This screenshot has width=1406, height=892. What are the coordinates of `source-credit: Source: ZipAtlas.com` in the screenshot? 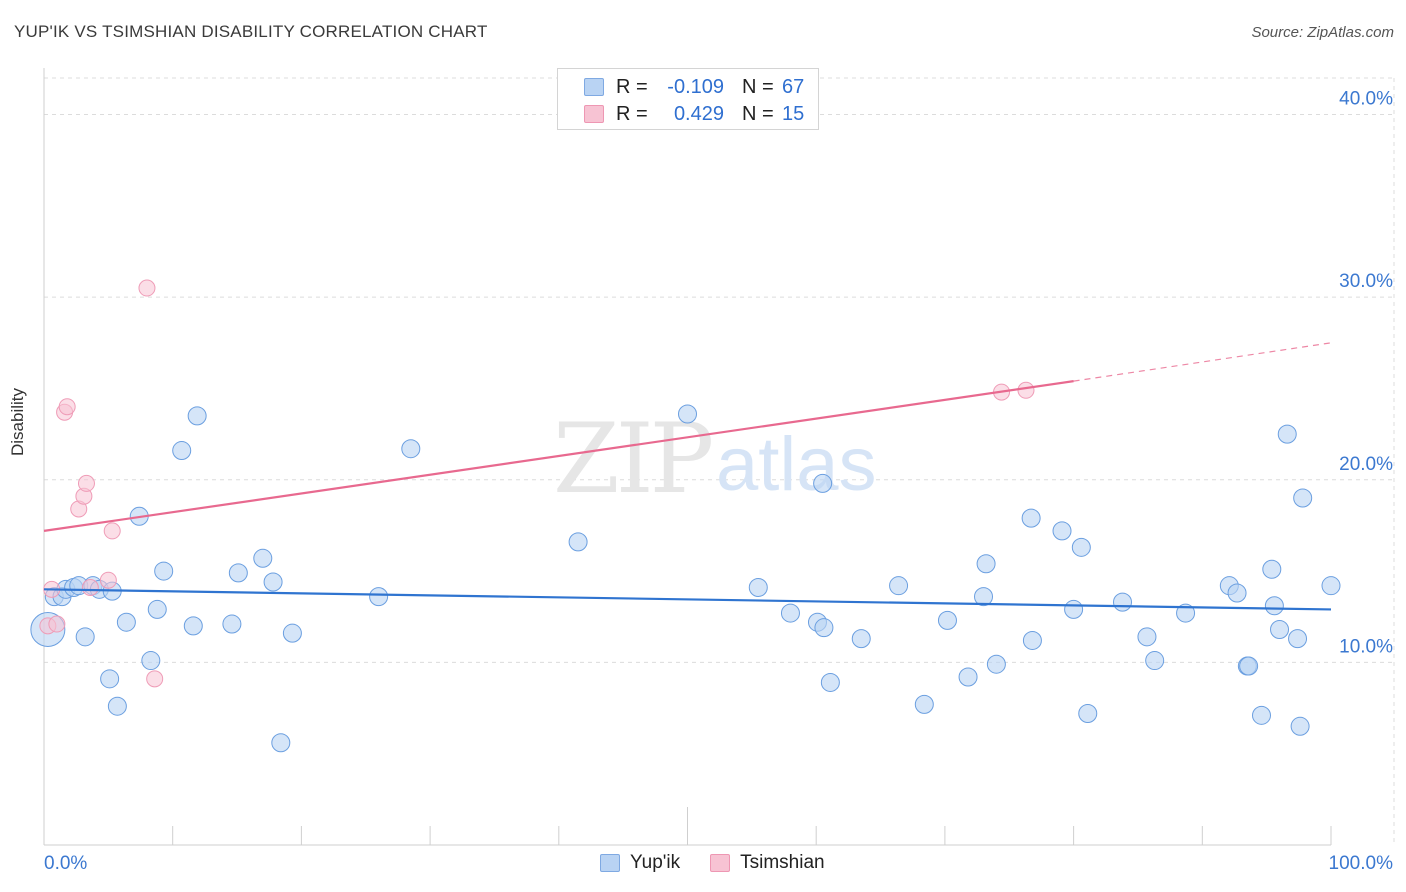 It's located at (1322, 32).